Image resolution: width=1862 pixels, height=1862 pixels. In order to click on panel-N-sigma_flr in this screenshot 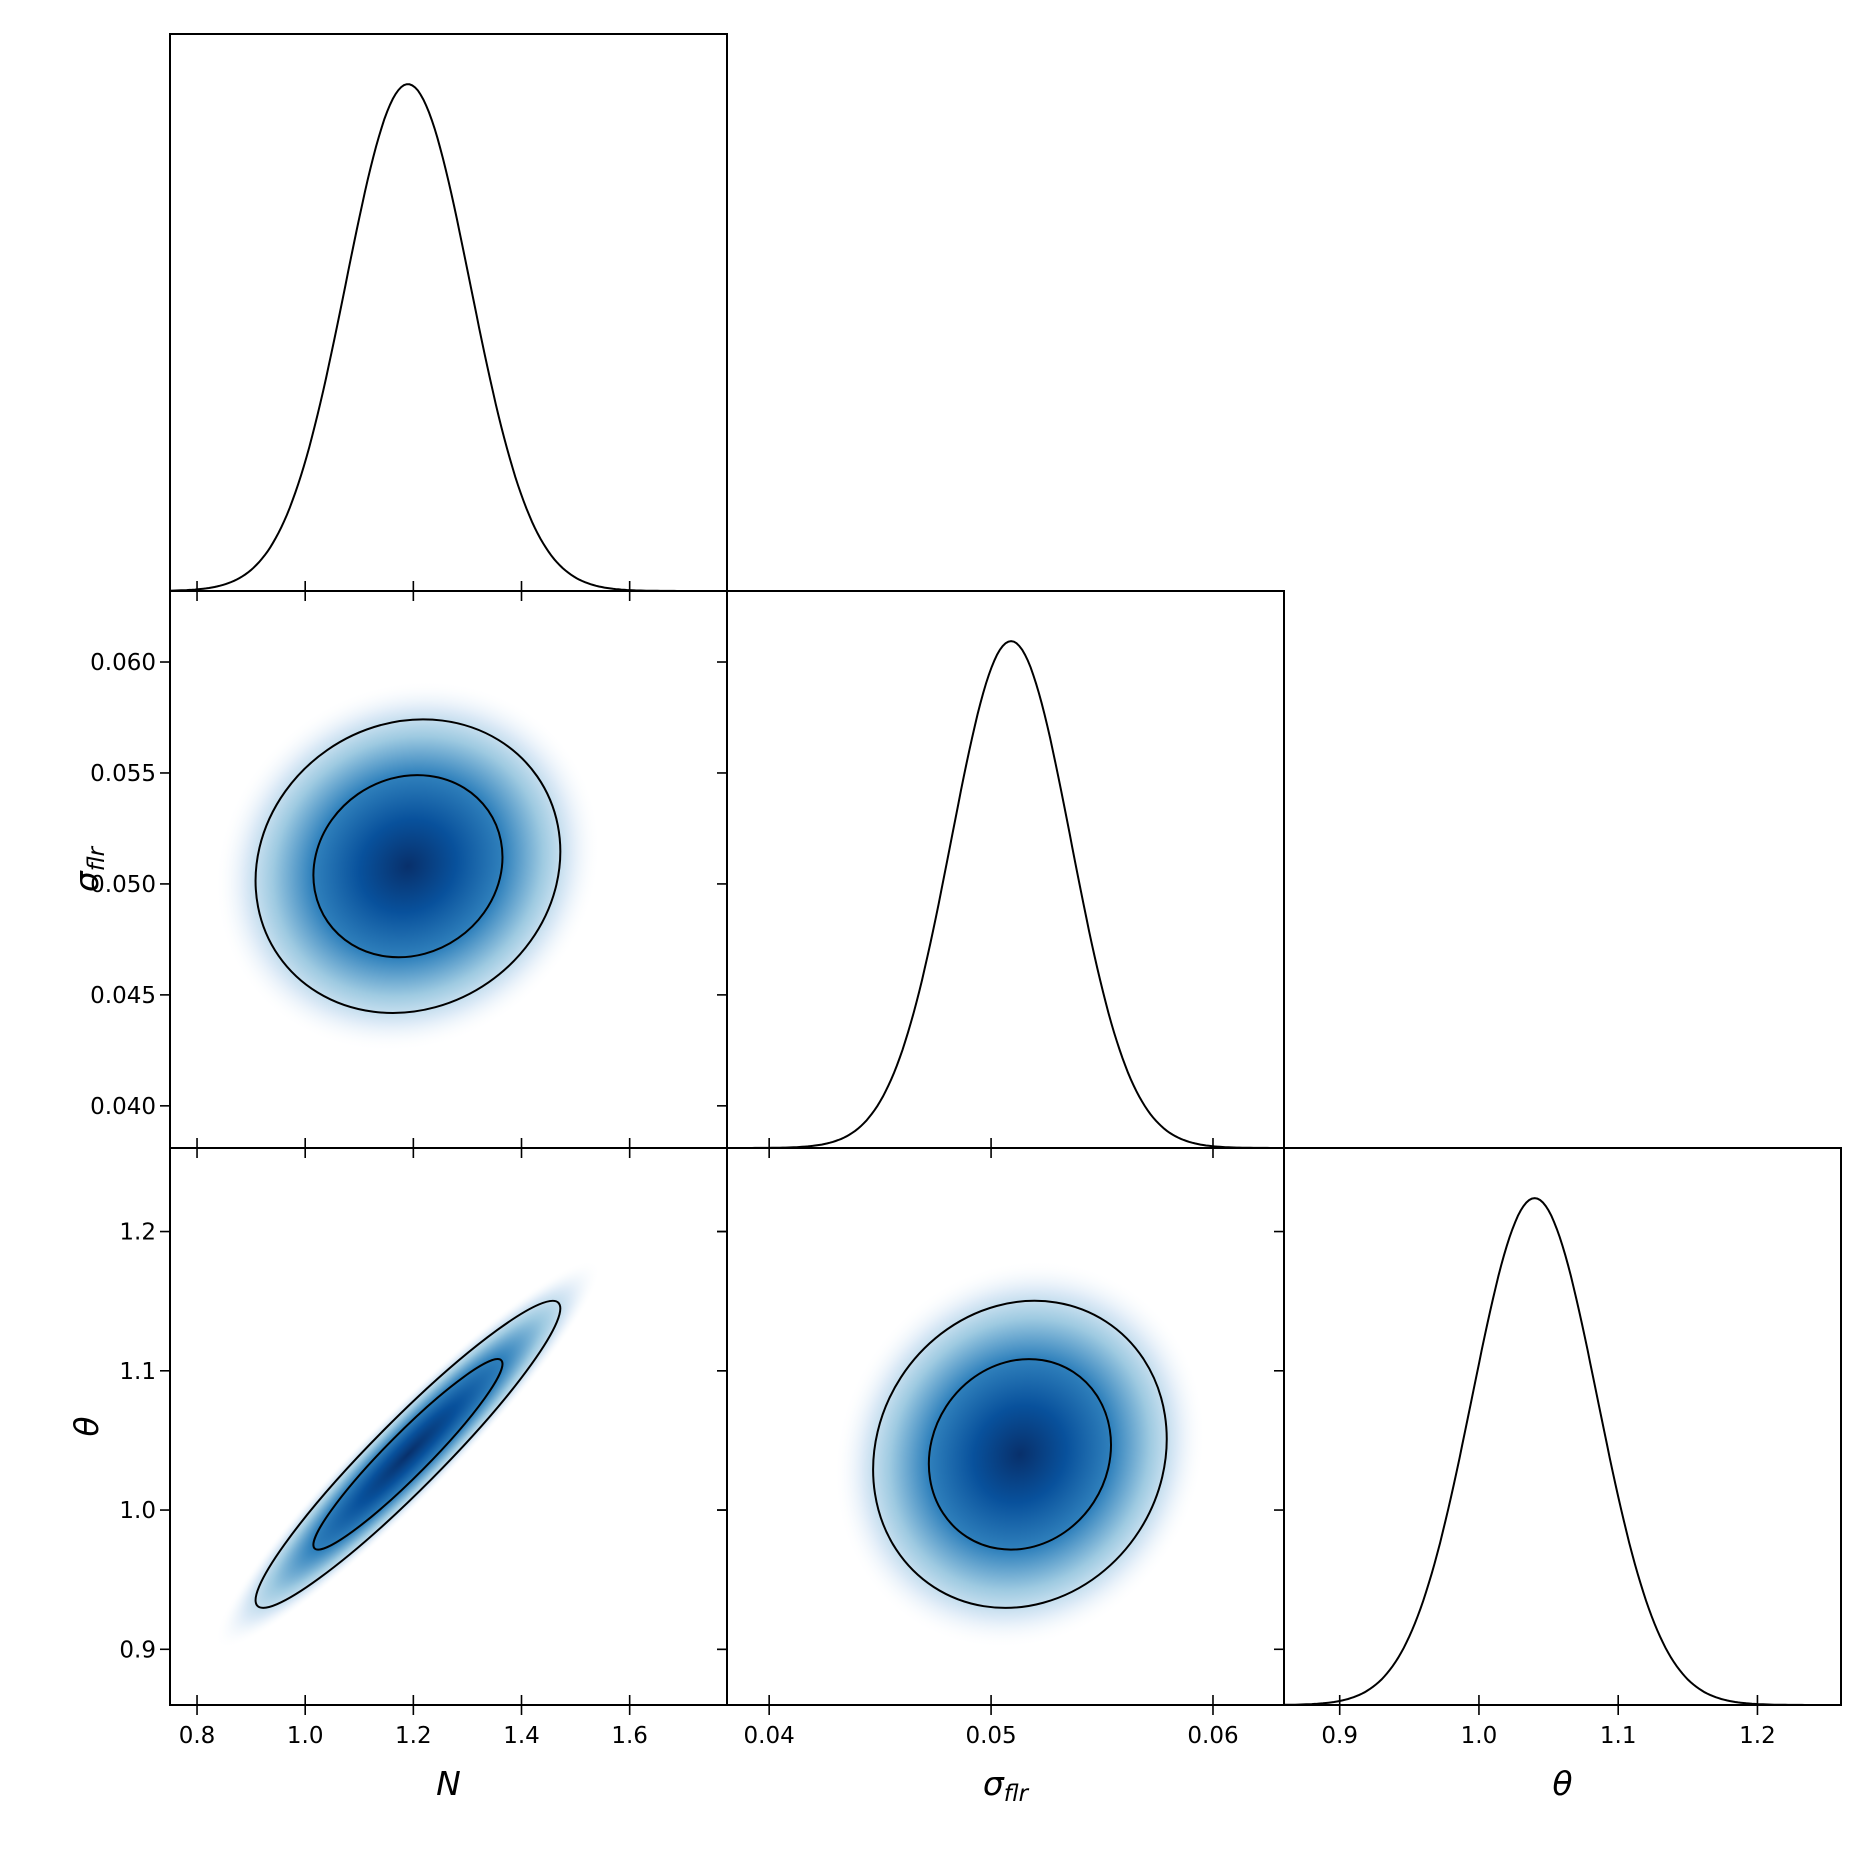, I will do `click(448, 869)`.